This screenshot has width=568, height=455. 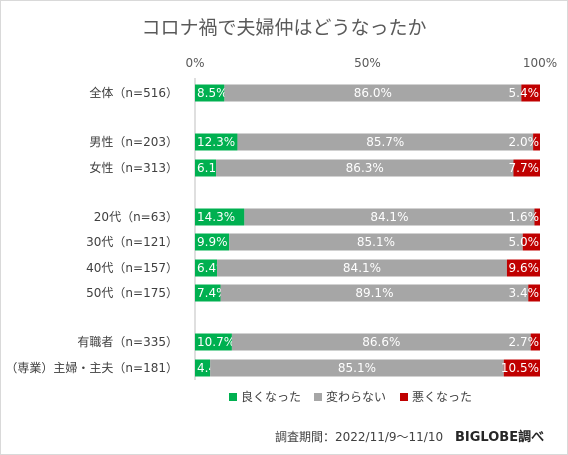 I want to click on data-label: 9.6%, so click(x=524, y=268).